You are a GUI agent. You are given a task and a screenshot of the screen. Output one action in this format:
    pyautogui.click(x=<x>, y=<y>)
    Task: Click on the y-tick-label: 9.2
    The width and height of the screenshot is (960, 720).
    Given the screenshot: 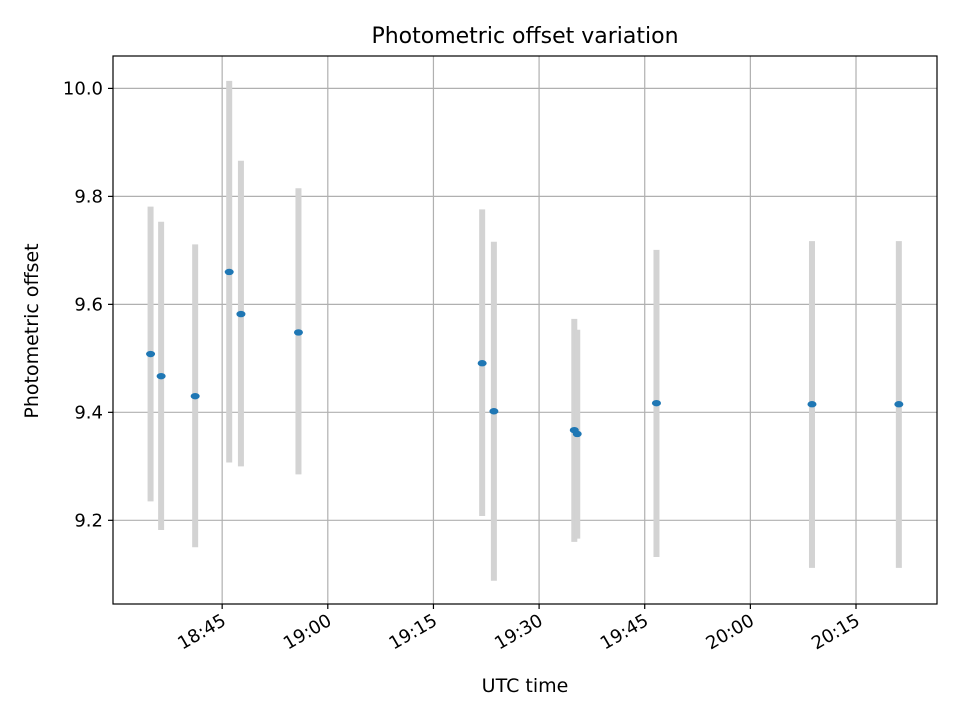 What is the action you would take?
    pyautogui.click(x=88, y=520)
    